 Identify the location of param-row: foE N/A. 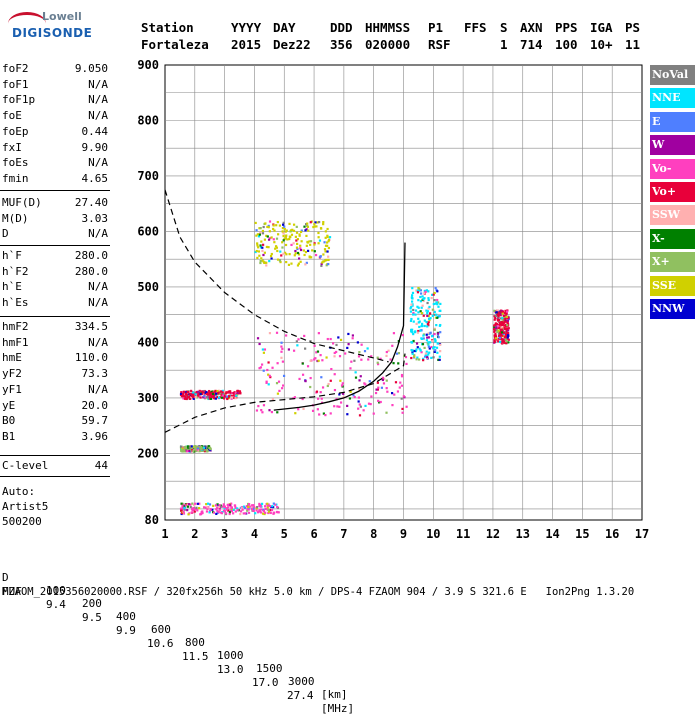
(55, 117).